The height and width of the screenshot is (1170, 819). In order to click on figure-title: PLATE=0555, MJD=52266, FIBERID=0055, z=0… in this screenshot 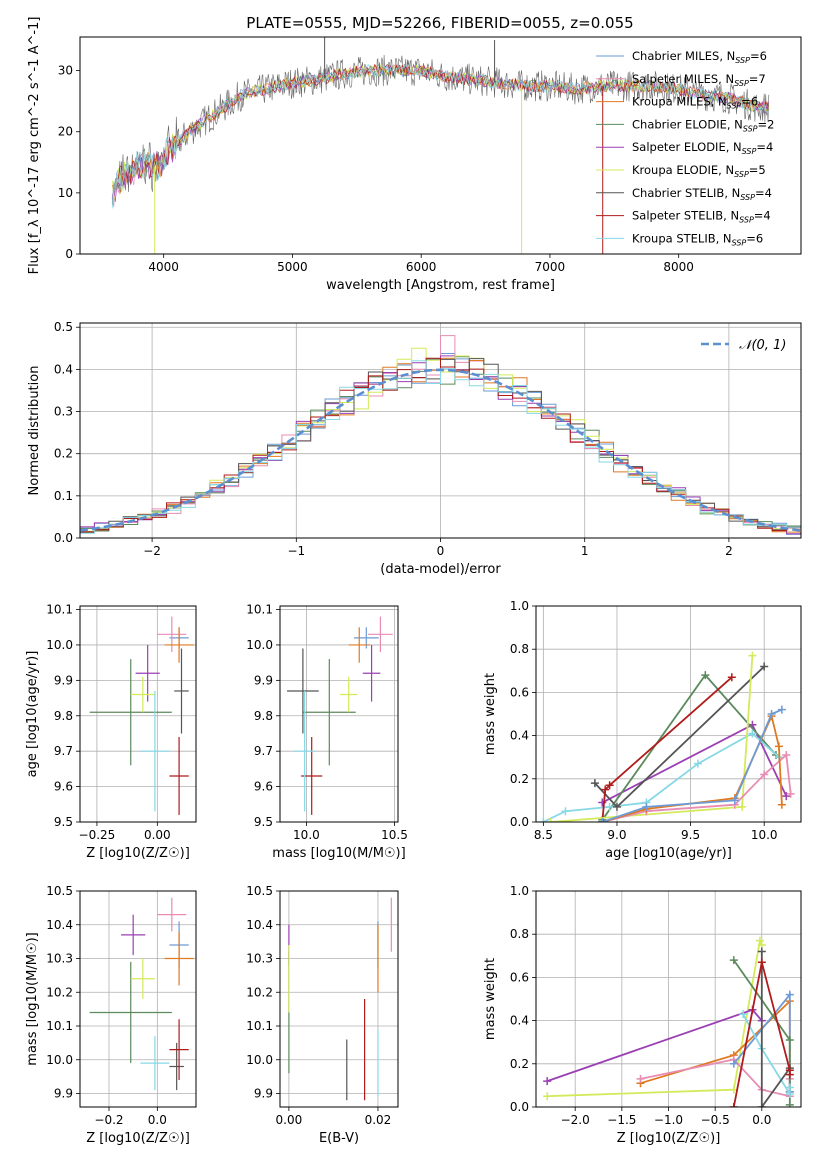, I will do `click(439, 23)`.